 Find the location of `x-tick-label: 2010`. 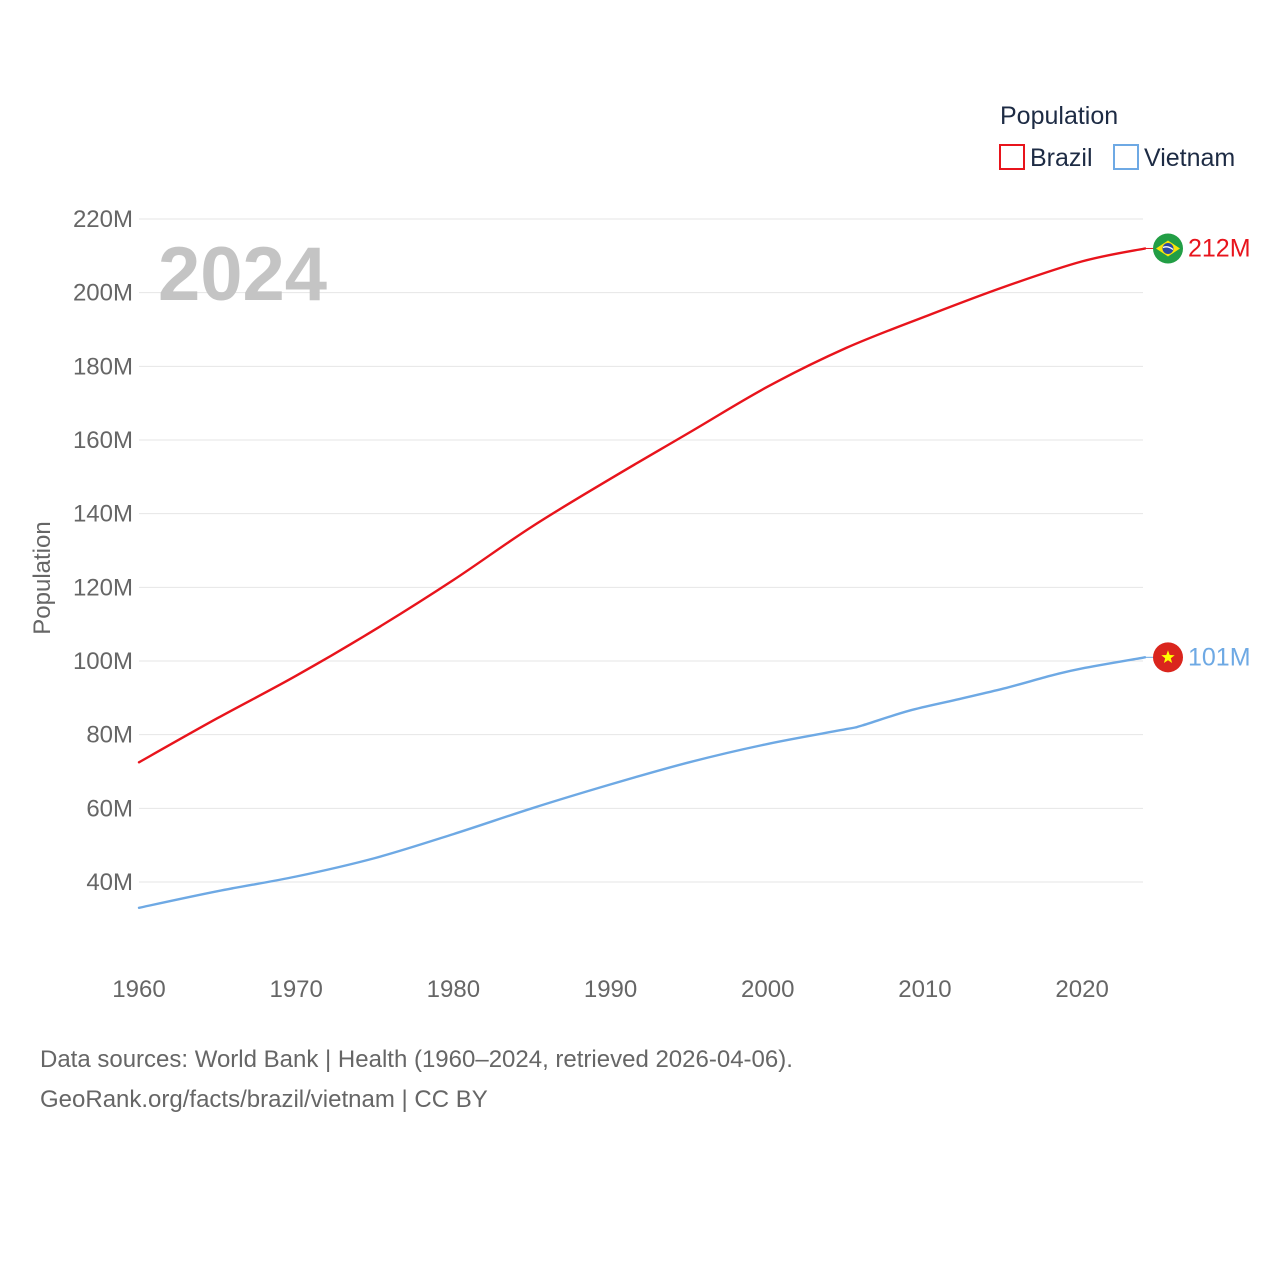

x-tick-label: 2010 is located at coordinates (924, 989).